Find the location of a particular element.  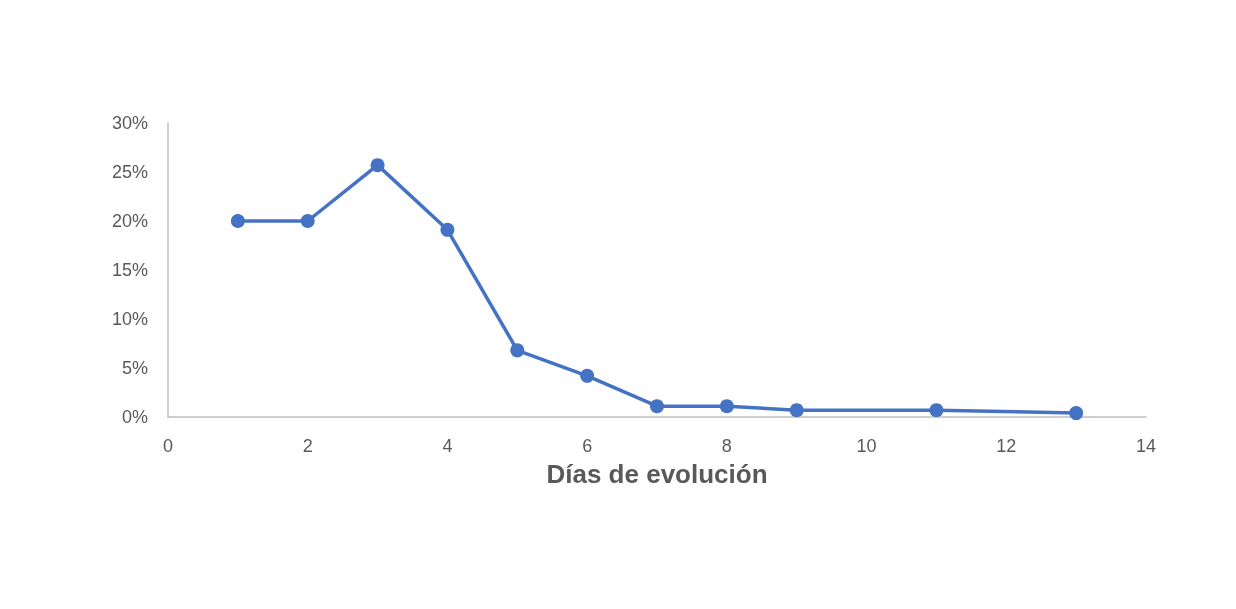

y-tick-label: 5% is located at coordinates (134, 368).